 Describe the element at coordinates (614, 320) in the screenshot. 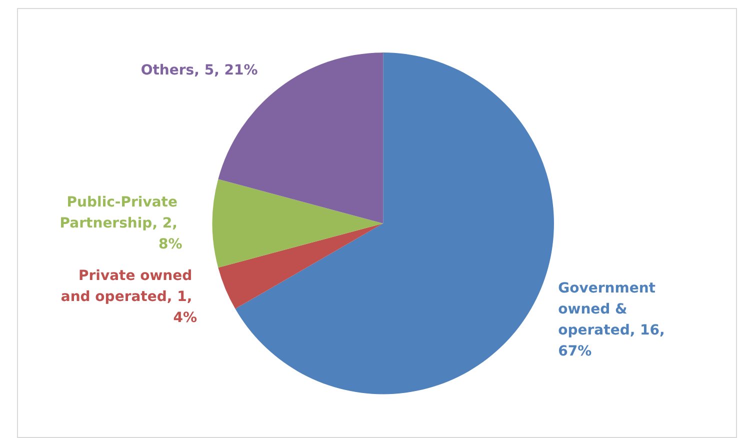

I see `slice-label: Government owned & operated, 16, 67%` at that location.